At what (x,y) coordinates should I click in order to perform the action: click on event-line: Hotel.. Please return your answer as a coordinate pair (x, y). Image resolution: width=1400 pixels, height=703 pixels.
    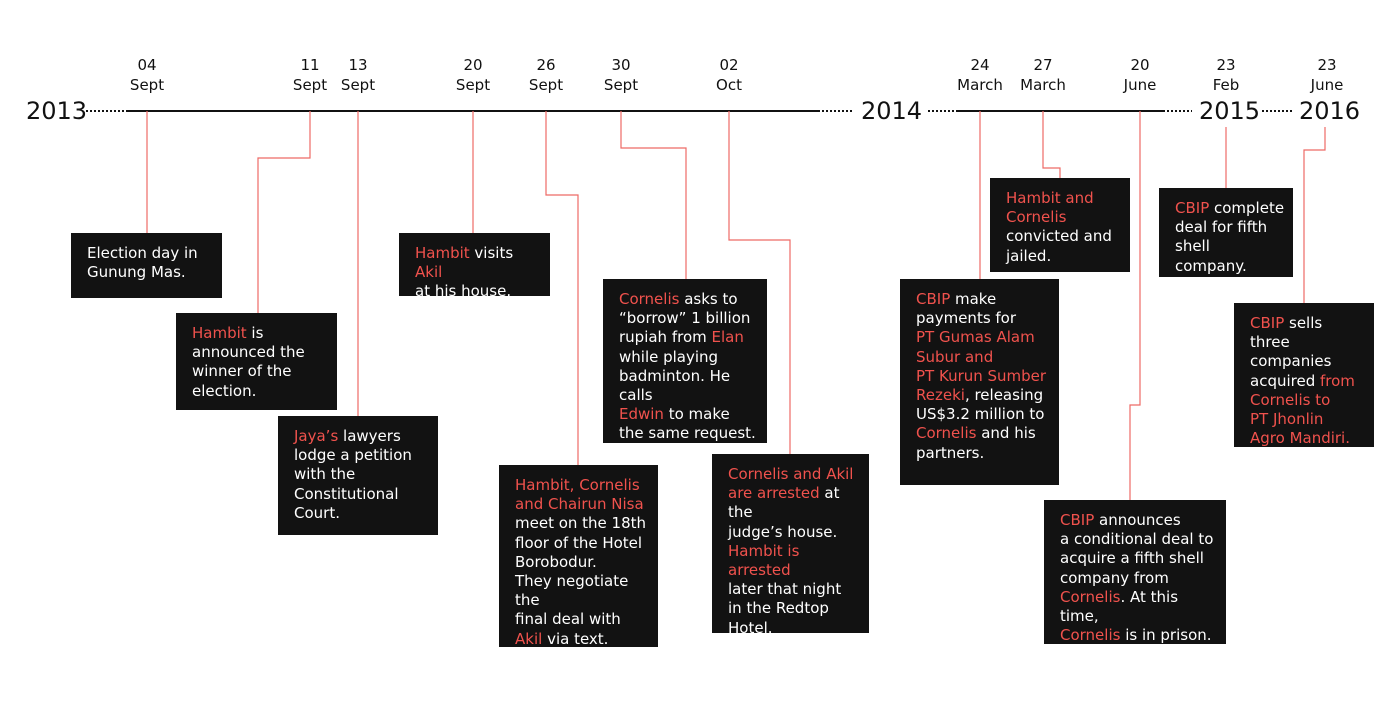
    Looking at the image, I should click on (794, 626).